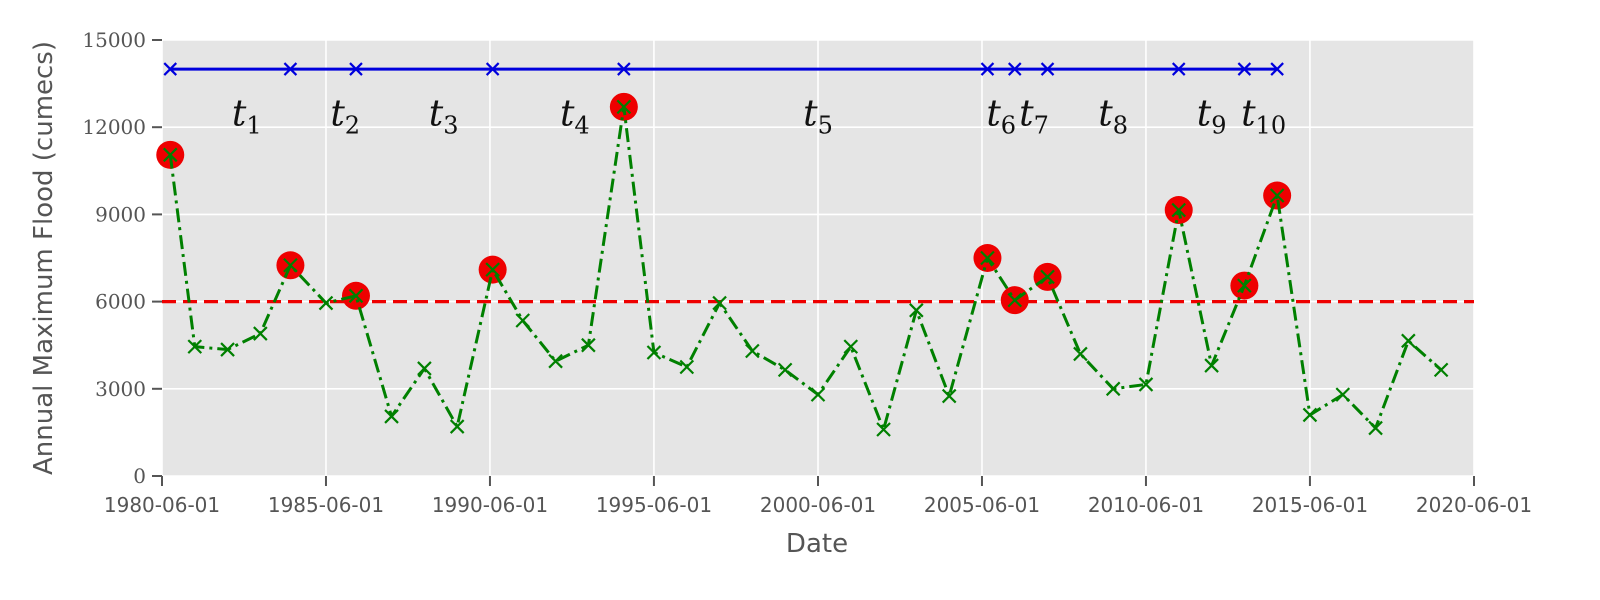 This screenshot has height=600, width=1600. What do you see at coordinates (581, 126) in the screenshot?
I see `interval-label-subscript: 4` at bounding box center [581, 126].